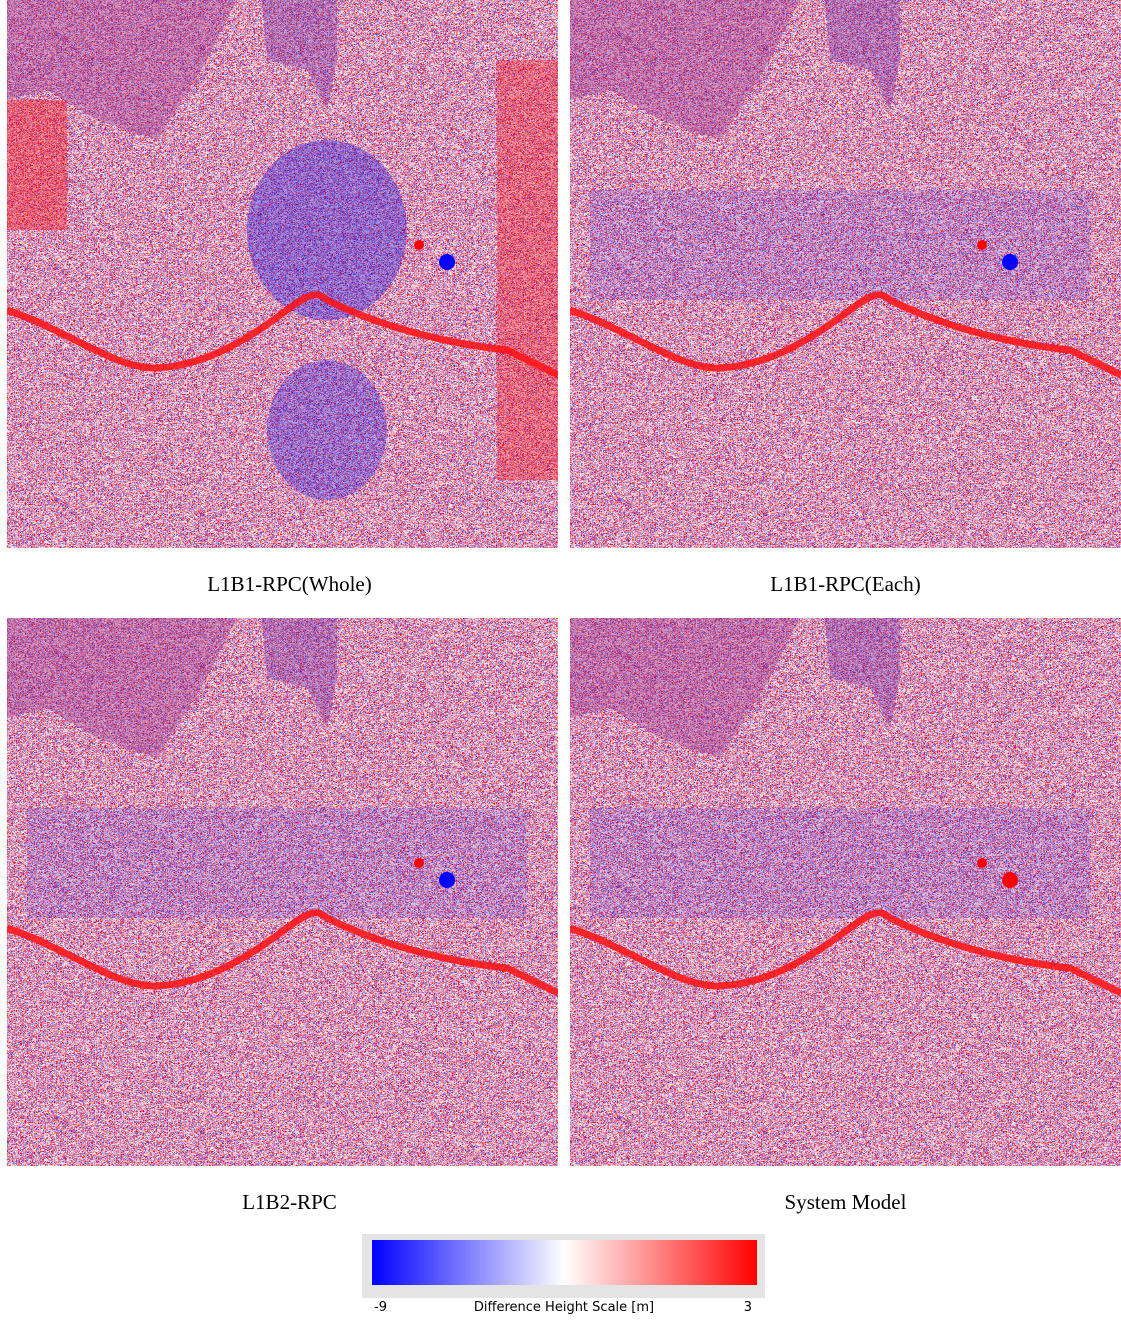 The width and height of the screenshot is (1121, 1325). I want to click on panel-caption: System Model, so click(846, 1202).